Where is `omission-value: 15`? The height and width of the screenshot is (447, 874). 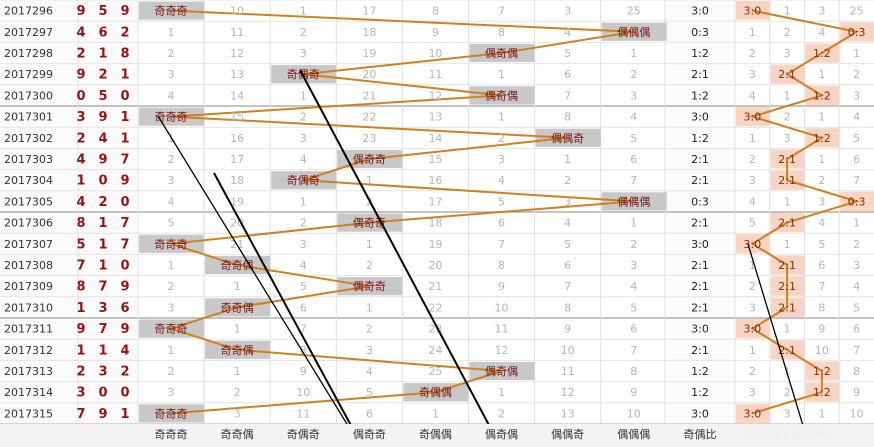 omission-value: 15 is located at coordinates (237, 117).